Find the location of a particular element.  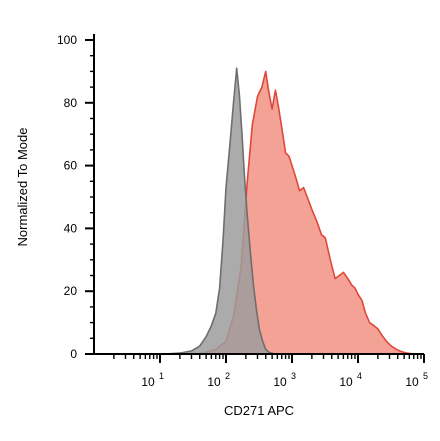

y-tick-label: 60 is located at coordinates (71, 166).